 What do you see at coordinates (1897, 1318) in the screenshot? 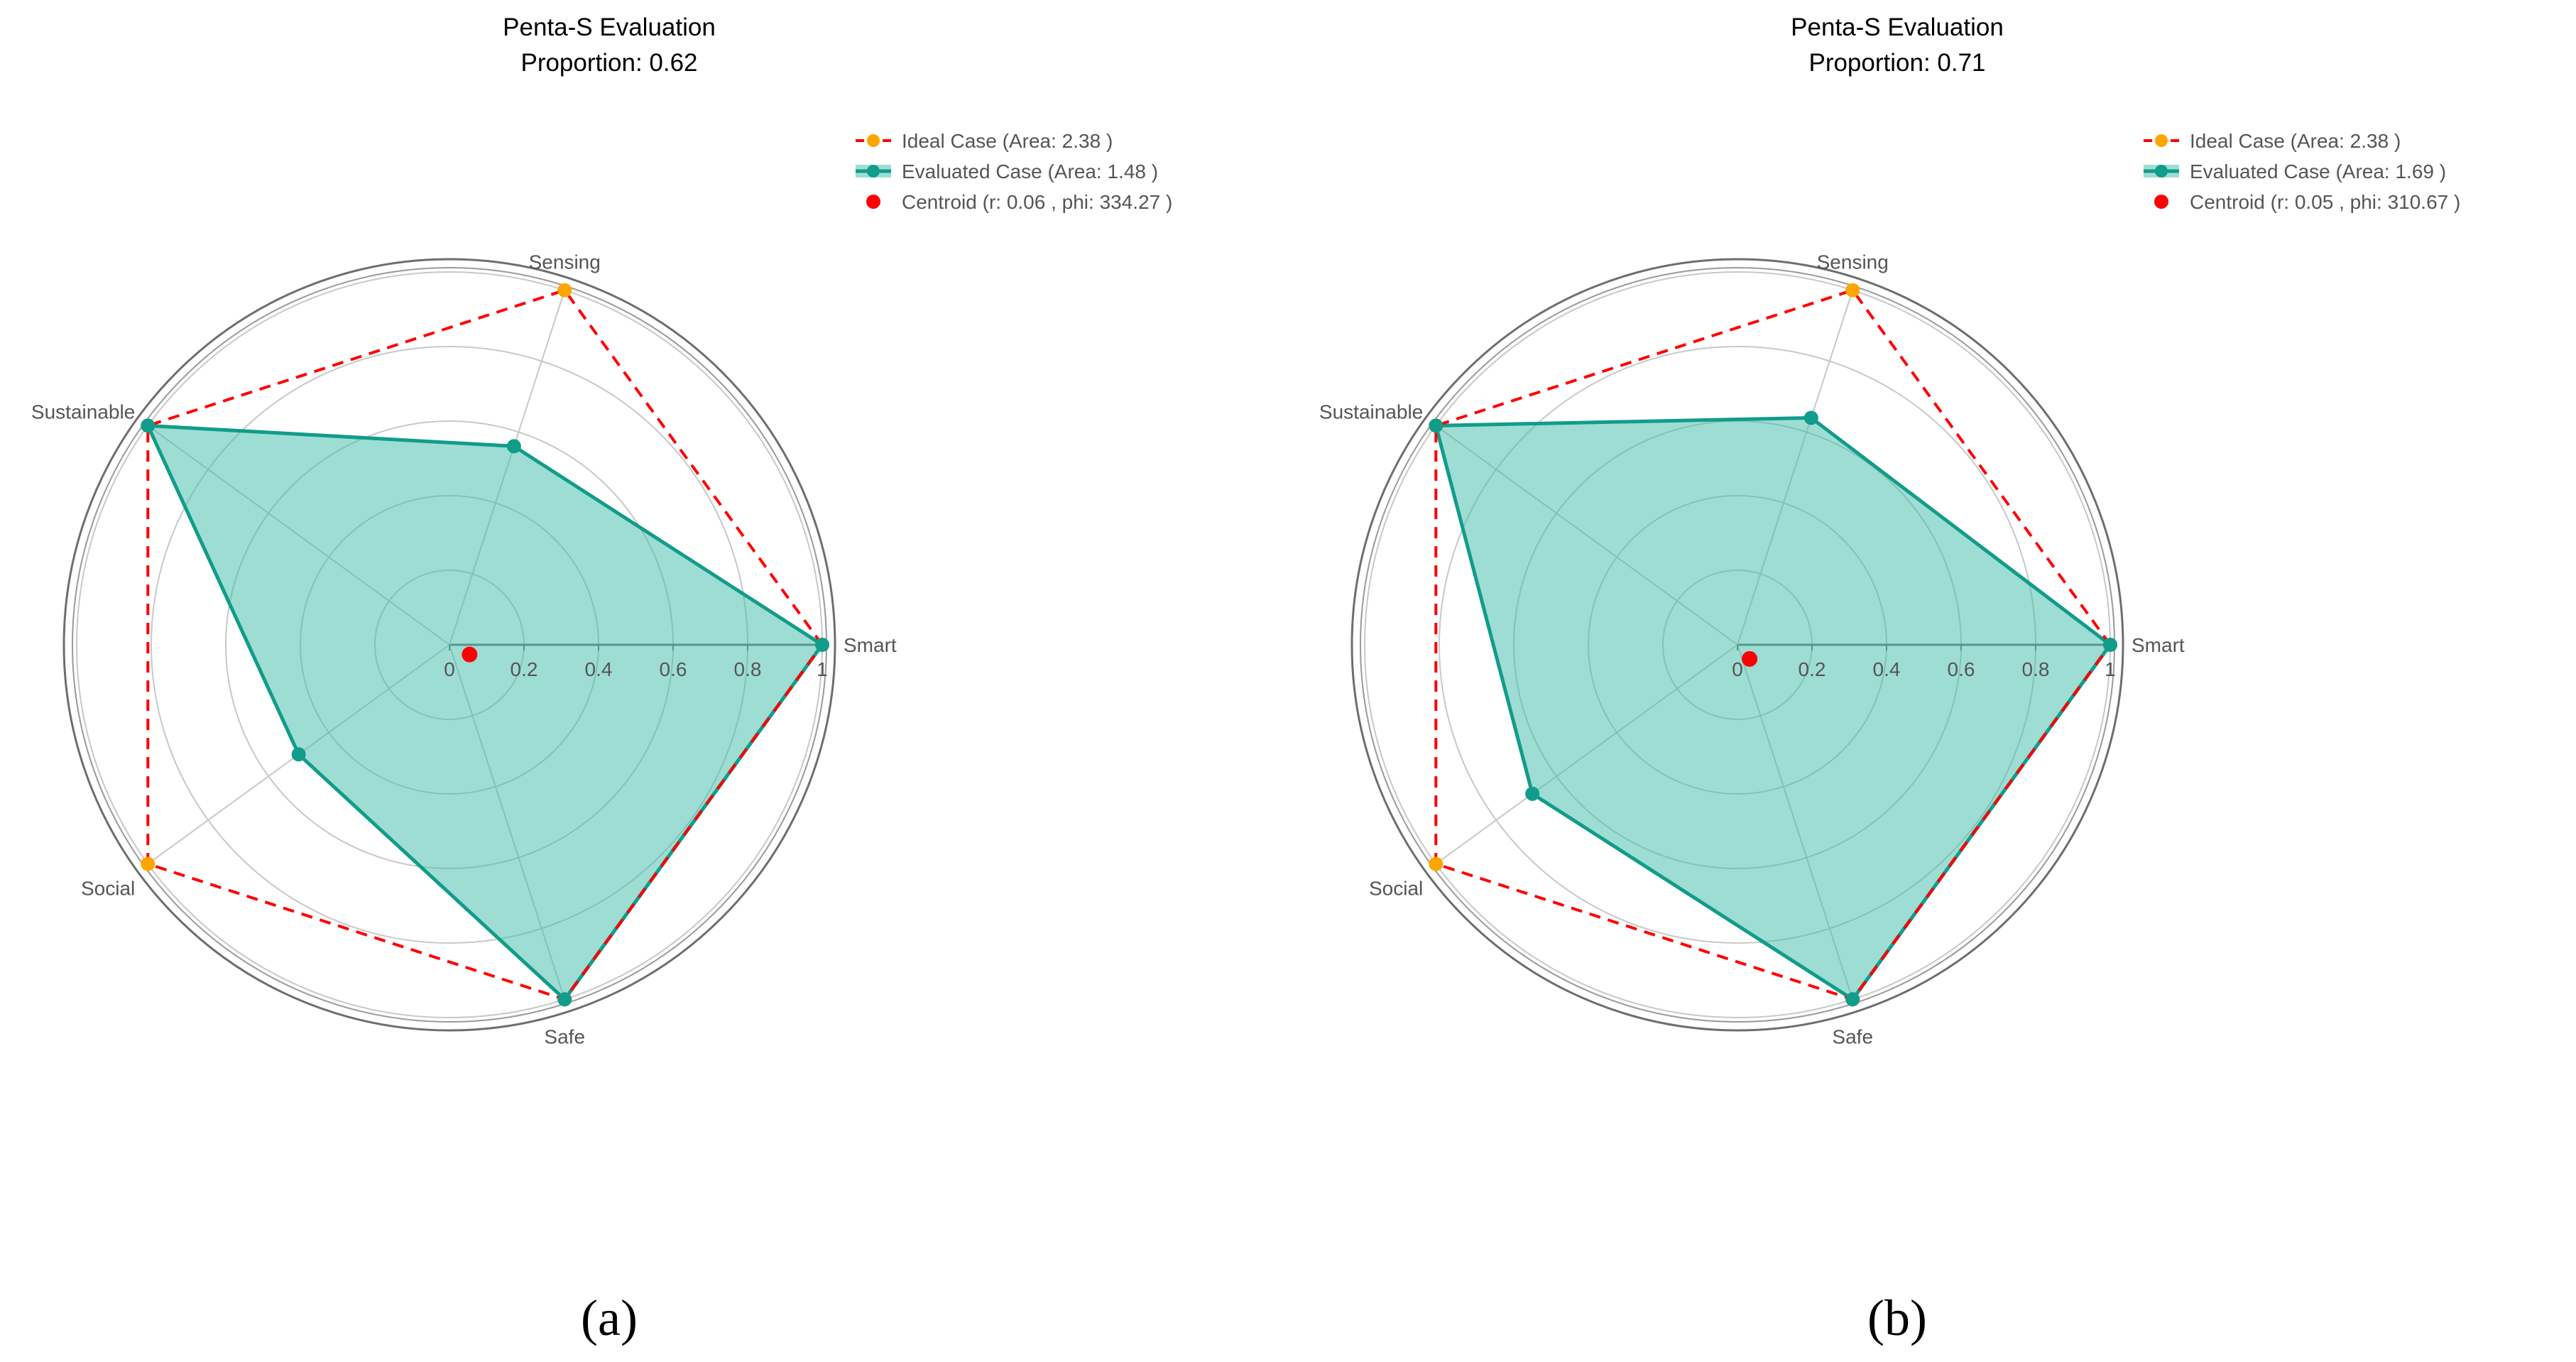
I see `panel-label: (b)` at bounding box center [1897, 1318].